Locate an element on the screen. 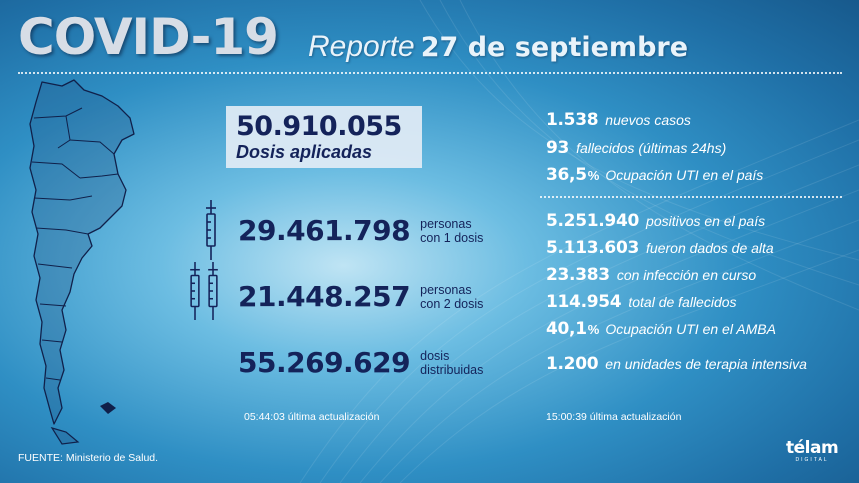 This screenshot has width=859, height=483. stat-row: 23.383 con infección en curso is located at coordinates (651, 275).